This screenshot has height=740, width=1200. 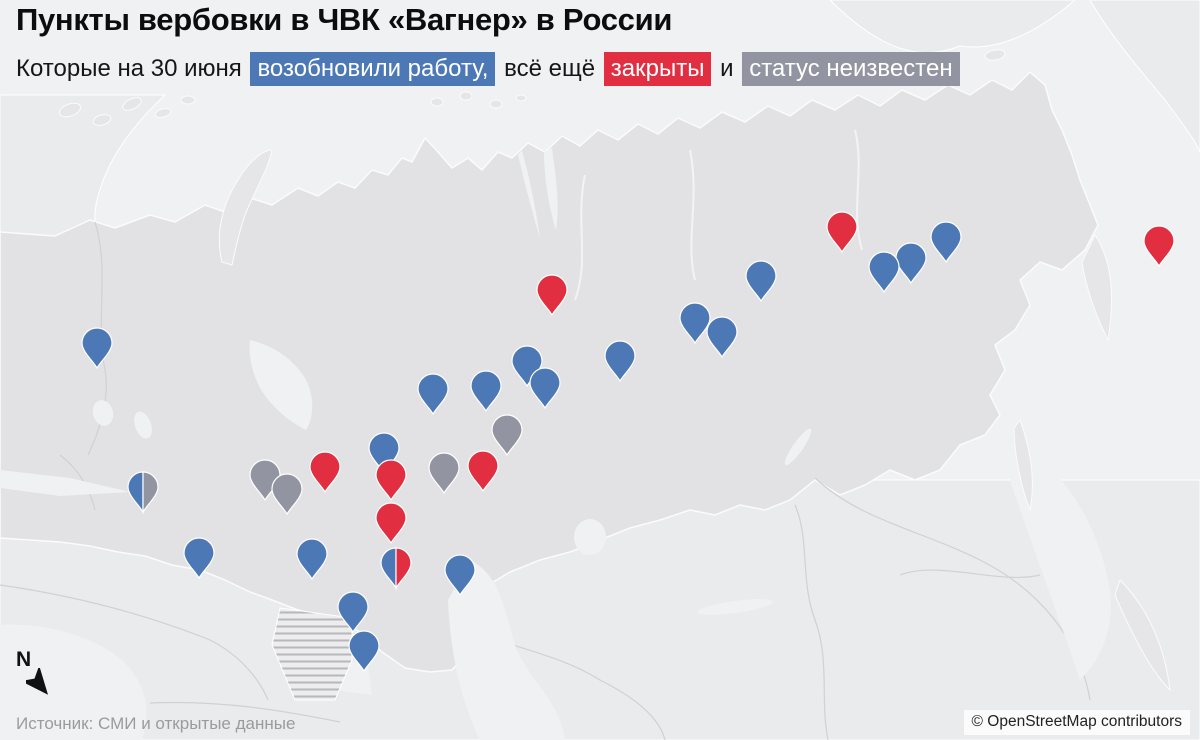 What do you see at coordinates (143, 492) in the screenshot?
I see `map-pin-open-unknown` at bounding box center [143, 492].